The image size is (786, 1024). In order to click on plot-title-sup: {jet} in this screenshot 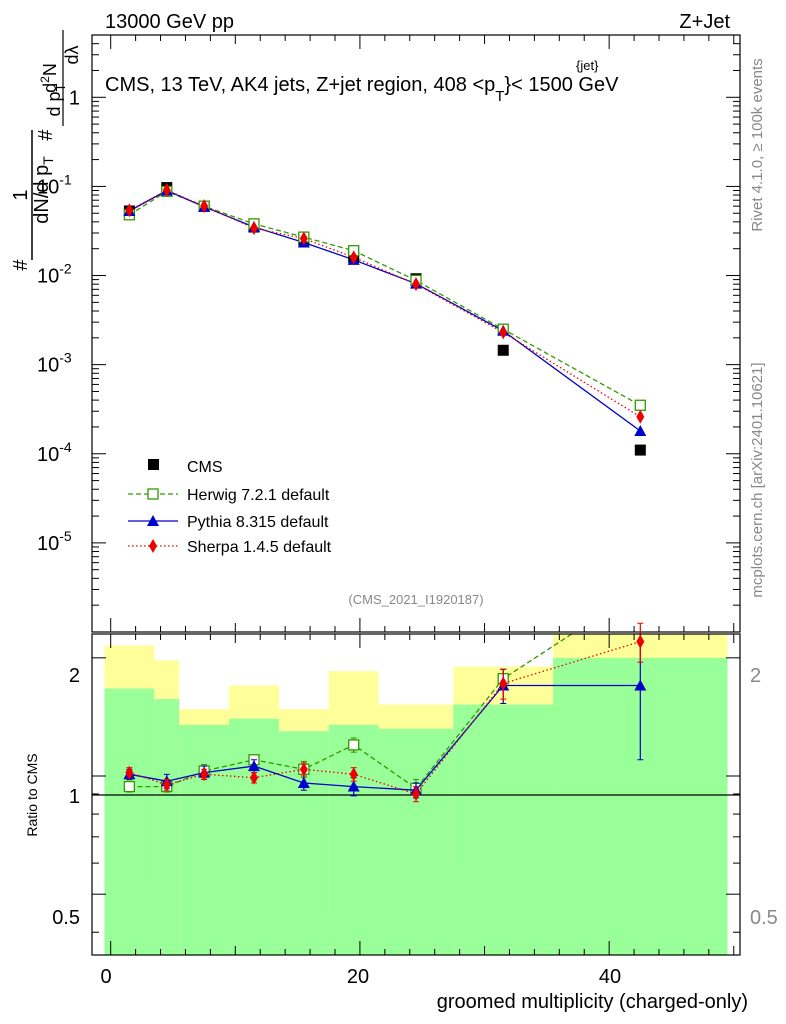, I will do `click(587, 65)`.